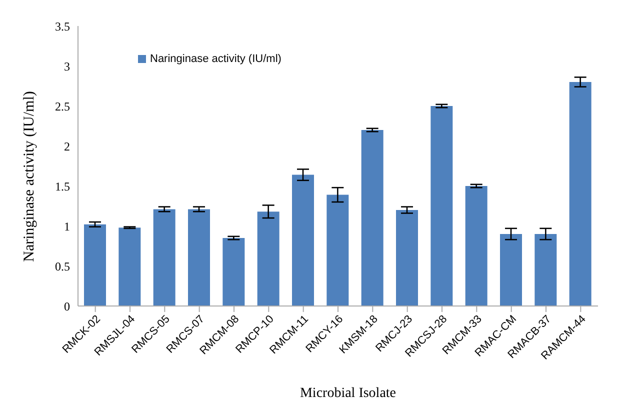 This screenshot has height=420, width=617. I want to click on y-tick-label: 2.5, so click(62, 106).